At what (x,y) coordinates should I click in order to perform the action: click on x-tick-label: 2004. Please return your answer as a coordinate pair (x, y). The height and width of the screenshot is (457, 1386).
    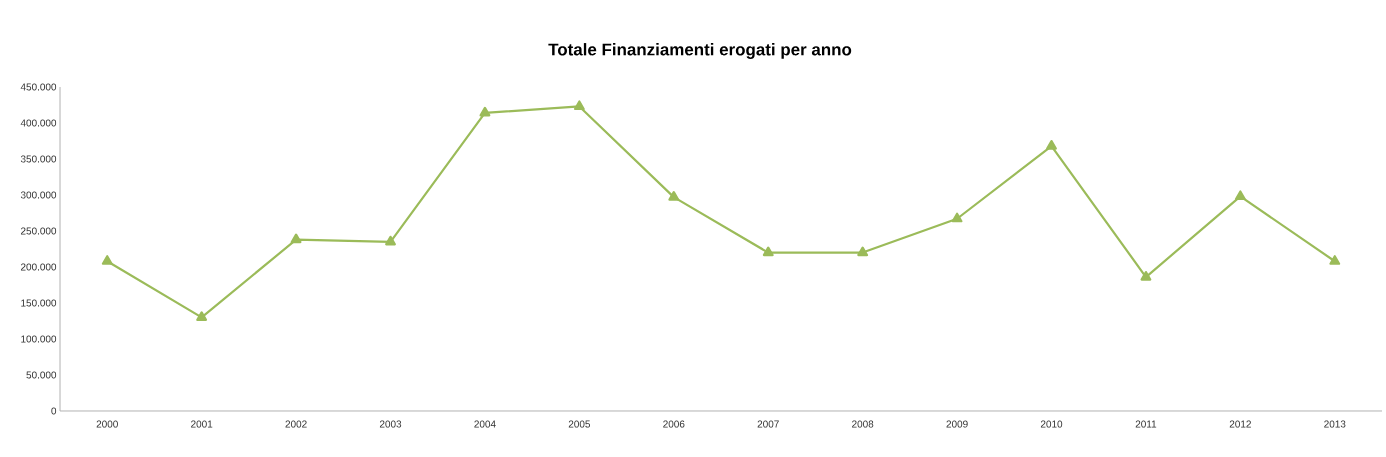
    Looking at the image, I should click on (485, 424).